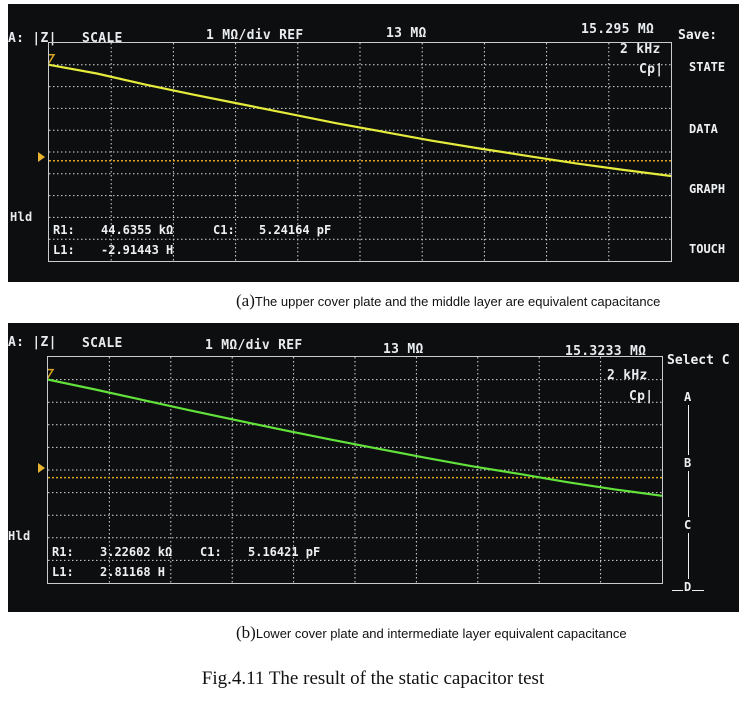  What do you see at coordinates (136, 552) in the screenshot?
I see `r1-value: 3.22602 kΩ` at bounding box center [136, 552].